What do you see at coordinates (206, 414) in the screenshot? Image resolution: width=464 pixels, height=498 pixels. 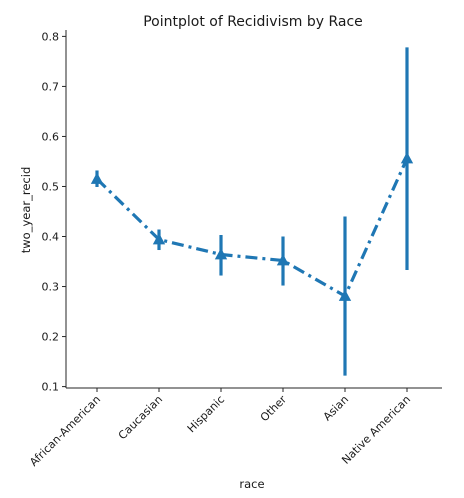 I see `x-tick-label: Hispanic` at bounding box center [206, 414].